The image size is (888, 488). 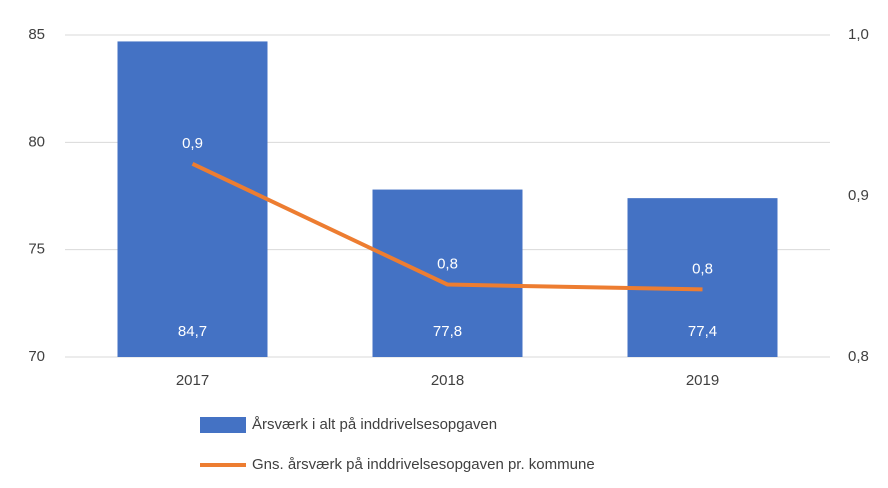 What do you see at coordinates (223, 425) in the screenshot?
I see `legend-swatch` at bounding box center [223, 425].